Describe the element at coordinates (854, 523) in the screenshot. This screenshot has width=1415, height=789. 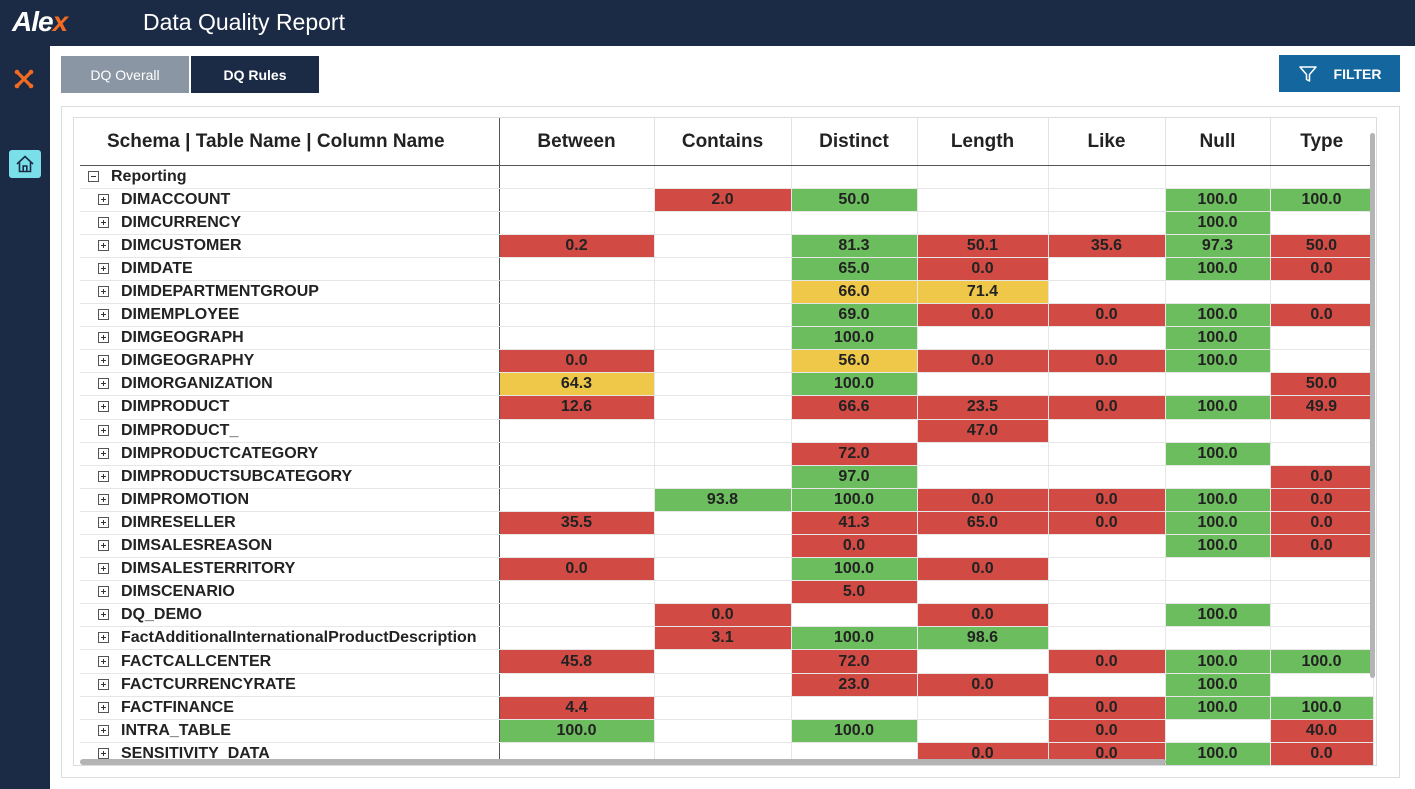
I see `value-cell: 41.3` at that location.